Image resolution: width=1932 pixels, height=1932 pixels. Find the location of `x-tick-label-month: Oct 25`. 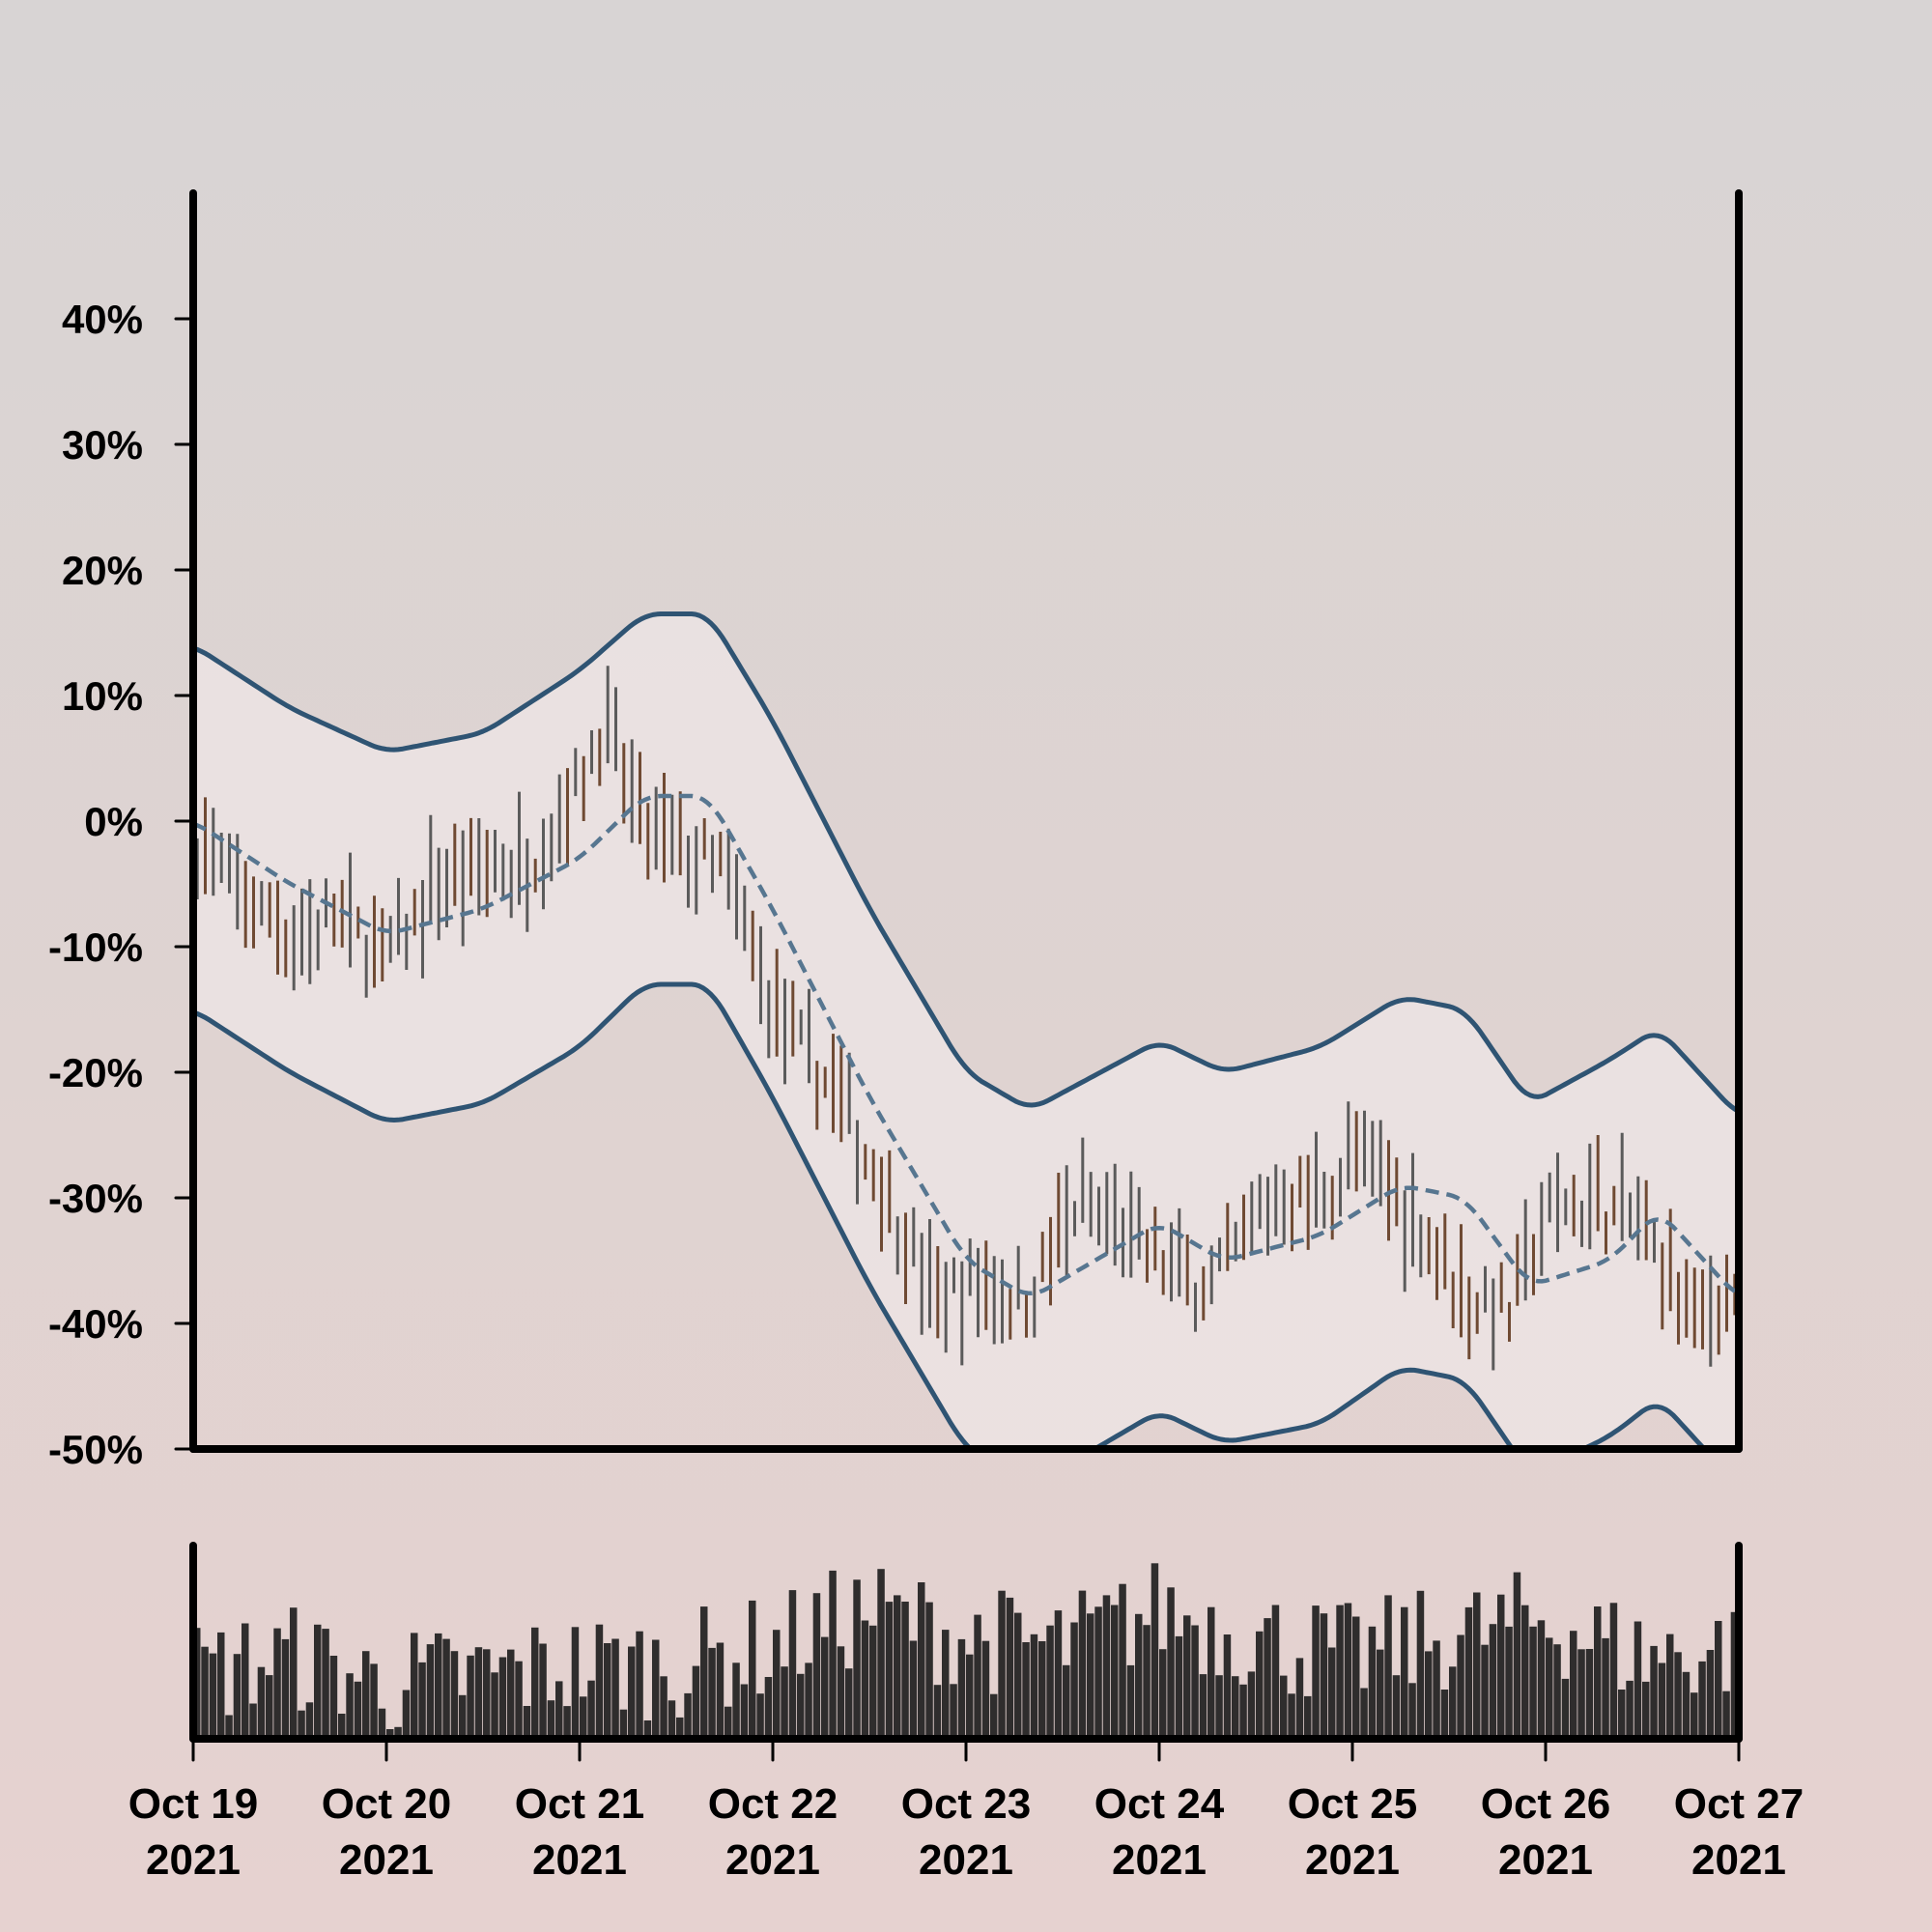

x-tick-label-month: Oct 25 is located at coordinates (1353, 1804).